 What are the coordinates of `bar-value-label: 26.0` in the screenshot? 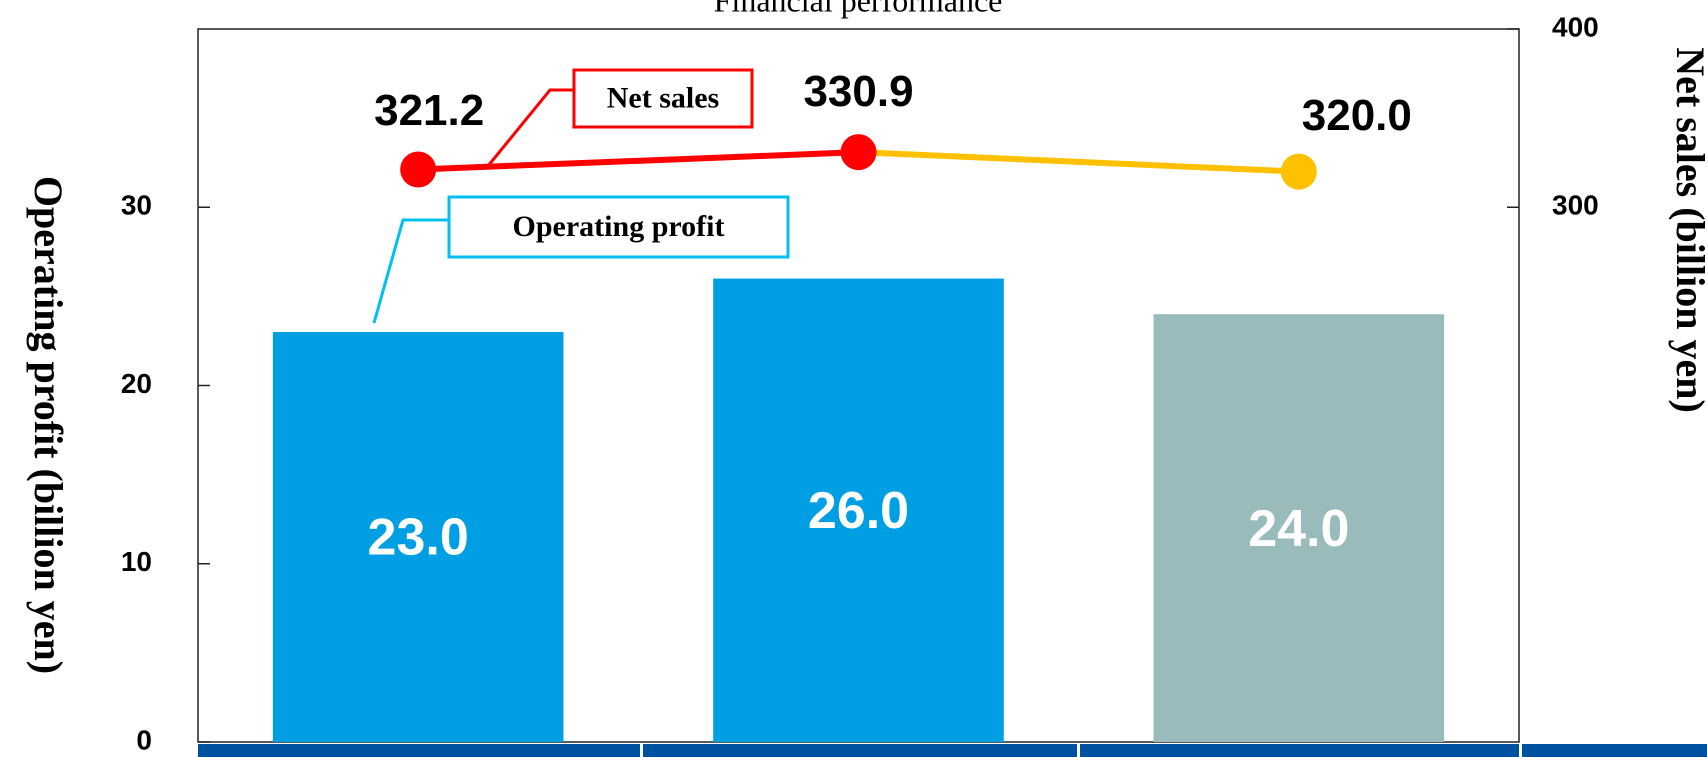 It's located at (858, 511).